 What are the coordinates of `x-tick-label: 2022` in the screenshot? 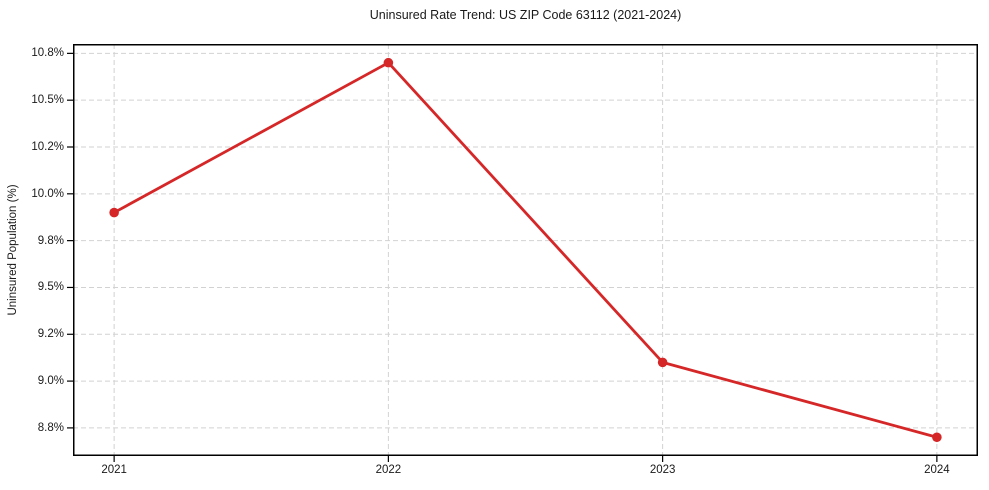 It's located at (388, 470).